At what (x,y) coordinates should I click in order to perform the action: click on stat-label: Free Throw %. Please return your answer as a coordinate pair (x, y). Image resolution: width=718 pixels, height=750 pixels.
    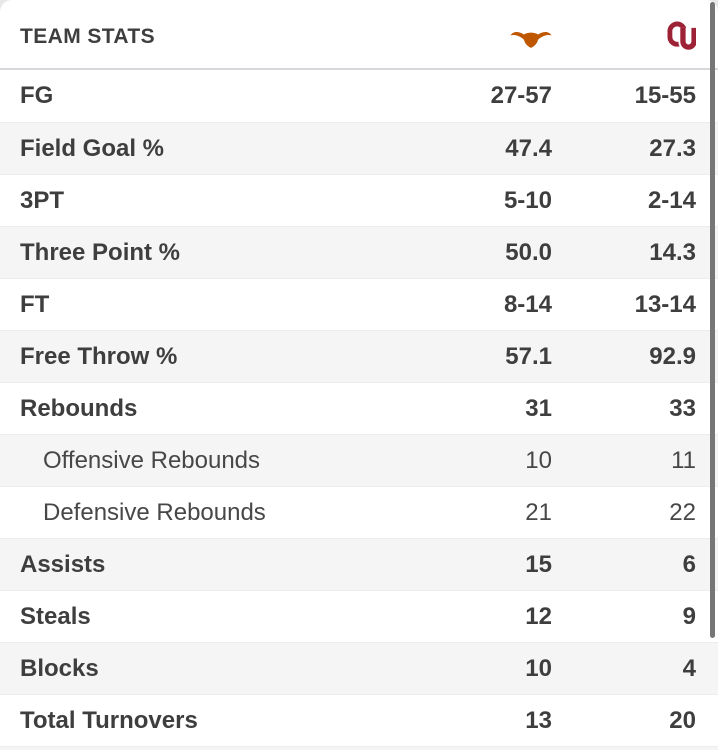
    Looking at the image, I should click on (99, 356).